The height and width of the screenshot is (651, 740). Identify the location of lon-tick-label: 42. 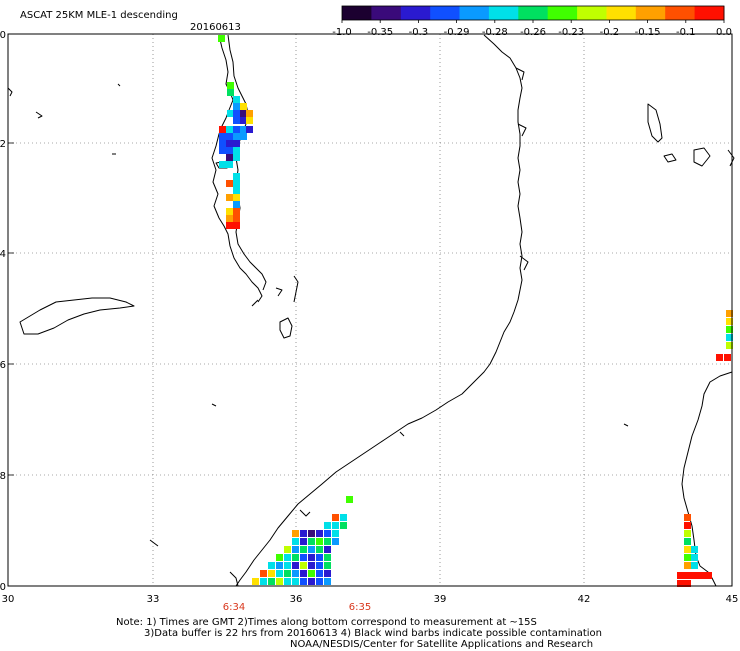
(584, 599).